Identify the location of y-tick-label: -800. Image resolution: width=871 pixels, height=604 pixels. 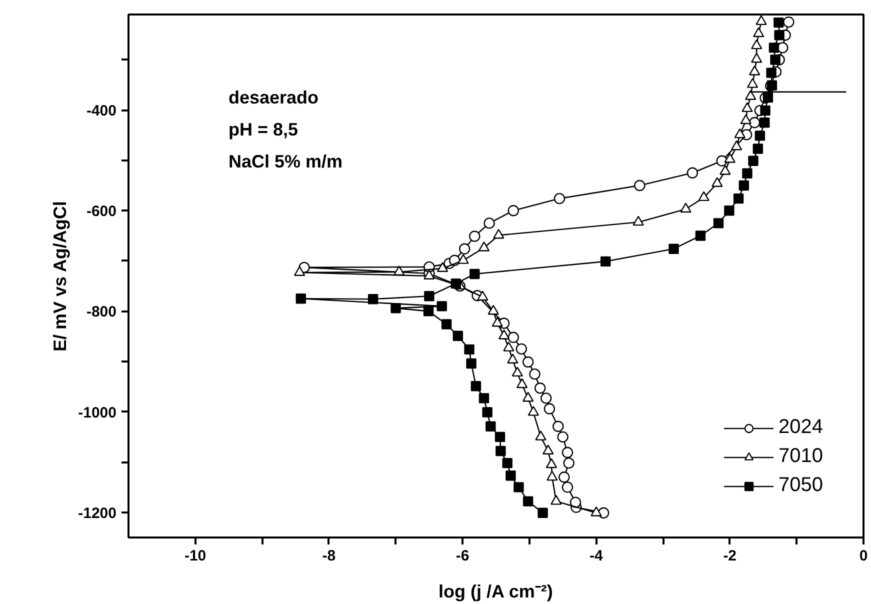
(101, 312).